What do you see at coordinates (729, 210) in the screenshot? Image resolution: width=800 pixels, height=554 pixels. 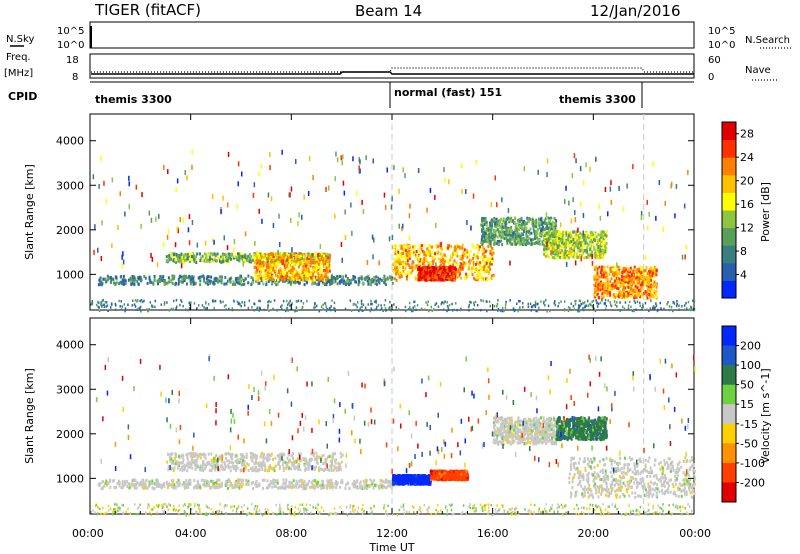 I see `power-colorbar-frame` at bounding box center [729, 210].